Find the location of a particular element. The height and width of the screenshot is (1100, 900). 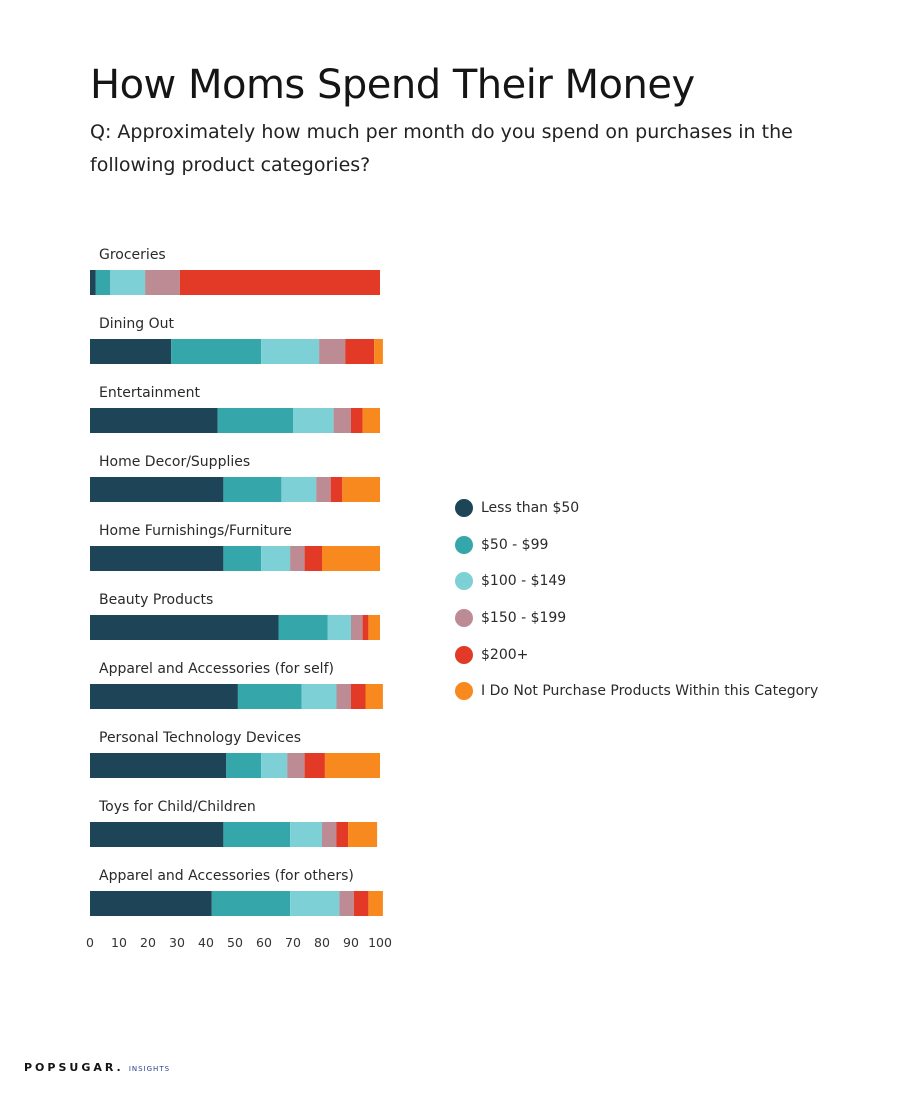

x-tick-label-50: 50 is located at coordinates (235, 942).